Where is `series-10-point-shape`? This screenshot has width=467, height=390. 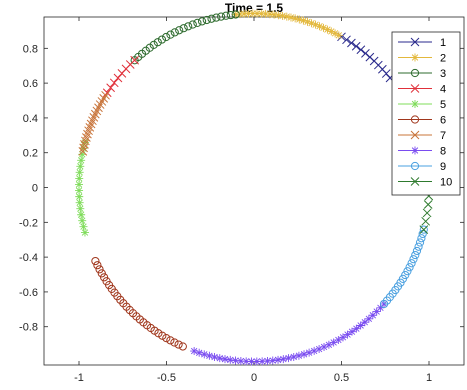 series-10-point-shape is located at coordinates (427, 213).